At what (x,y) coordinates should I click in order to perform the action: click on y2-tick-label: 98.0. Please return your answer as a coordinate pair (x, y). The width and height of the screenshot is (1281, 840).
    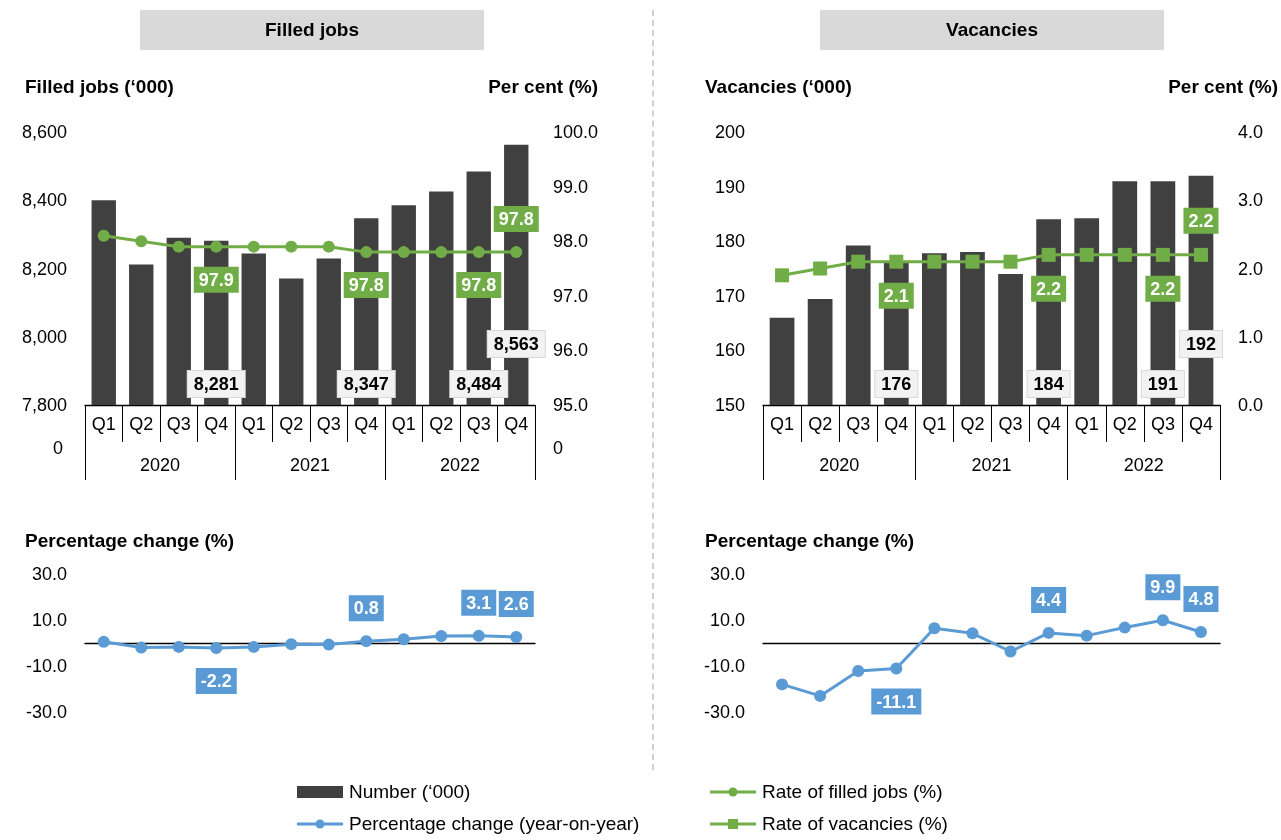
    Looking at the image, I should click on (571, 241).